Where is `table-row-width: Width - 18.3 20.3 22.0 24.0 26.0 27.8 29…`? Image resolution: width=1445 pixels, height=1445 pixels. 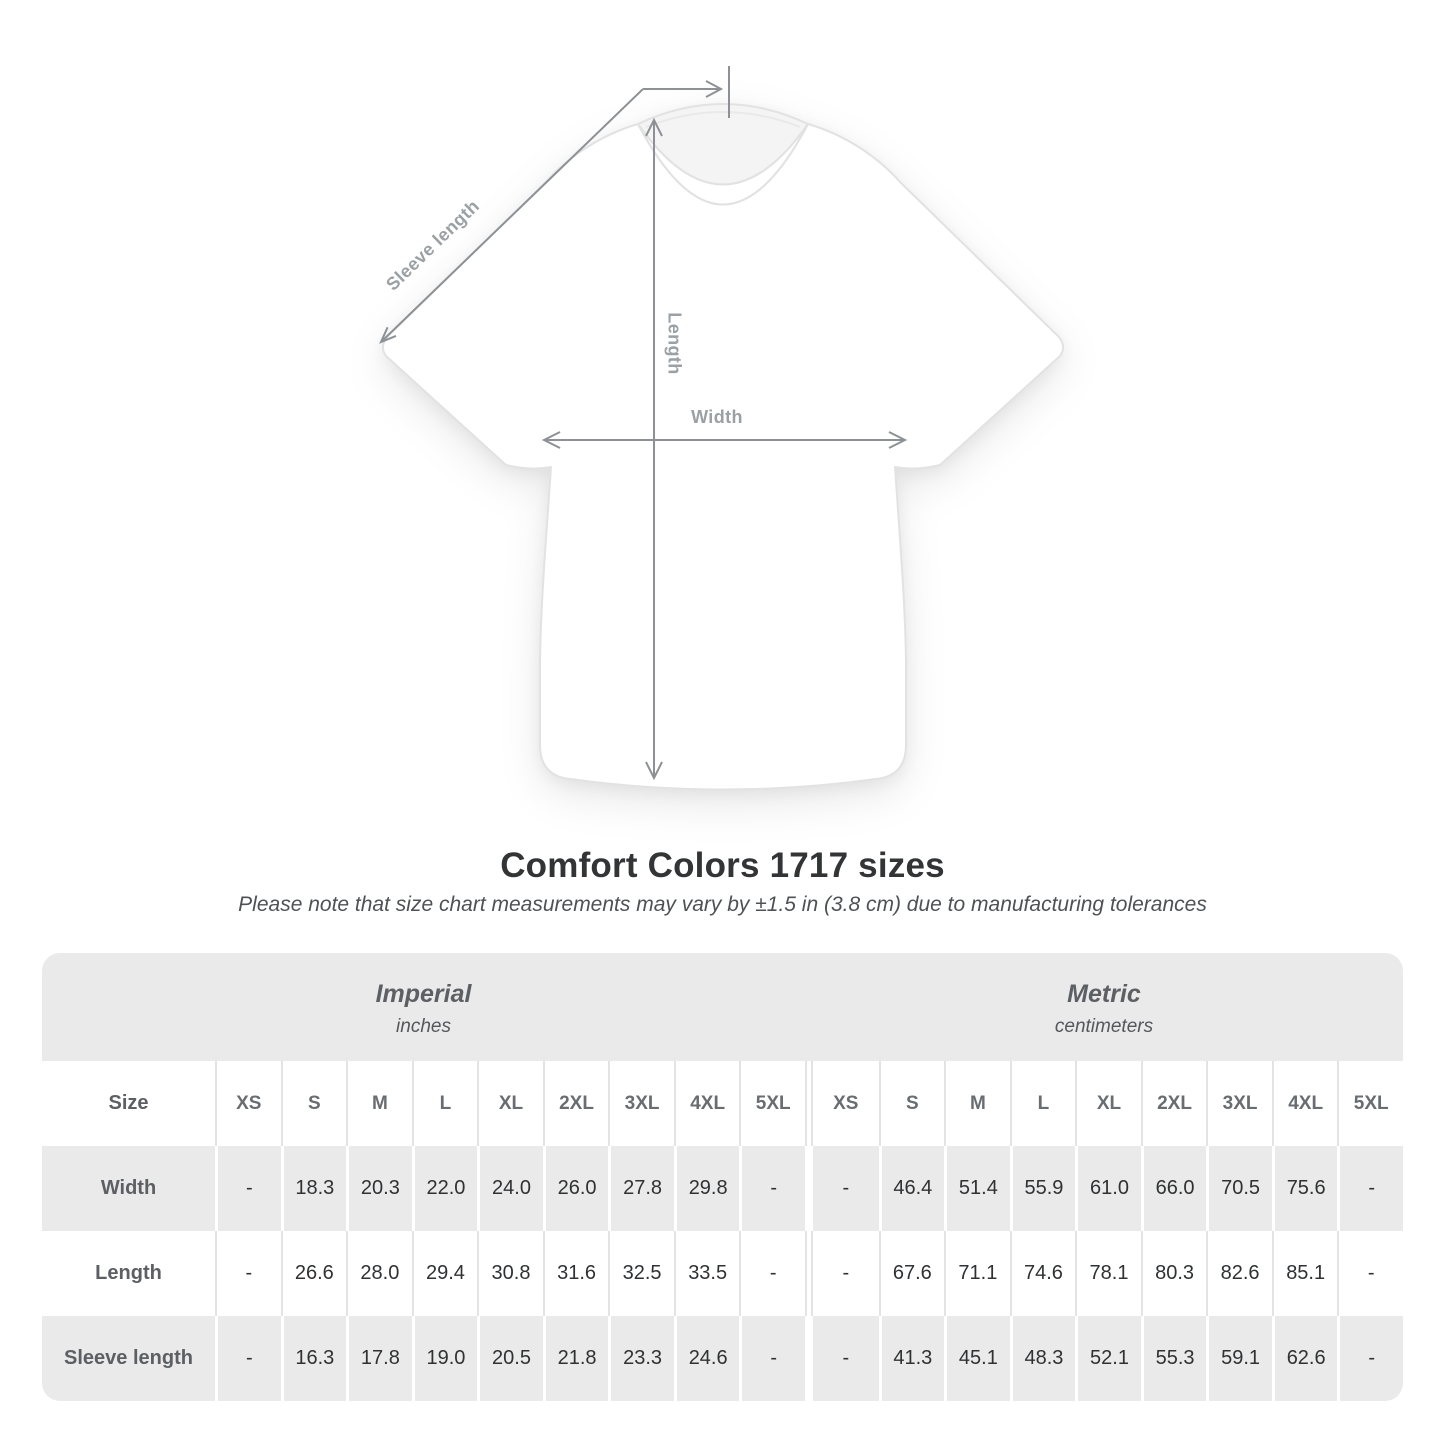
table-row-width: Width - 18.3 20.3 22.0 24.0 26.0 27.8 29… is located at coordinates (722, 1188).